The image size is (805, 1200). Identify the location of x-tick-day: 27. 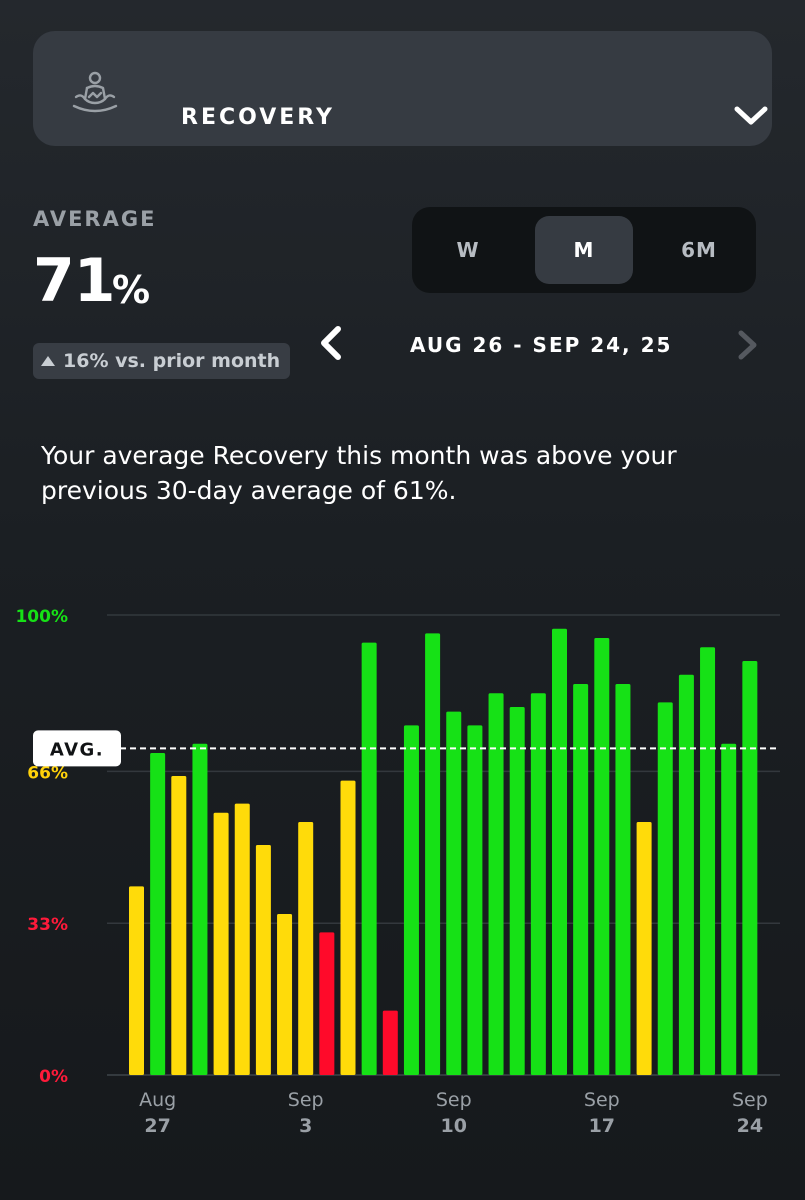
(157, 1126).